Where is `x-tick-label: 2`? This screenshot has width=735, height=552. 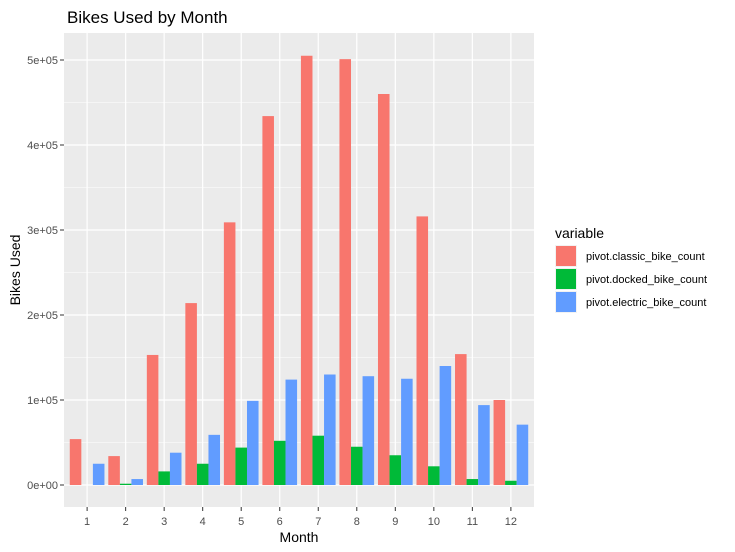 x-tick-label: 2 is located at coordinates (126, 522).